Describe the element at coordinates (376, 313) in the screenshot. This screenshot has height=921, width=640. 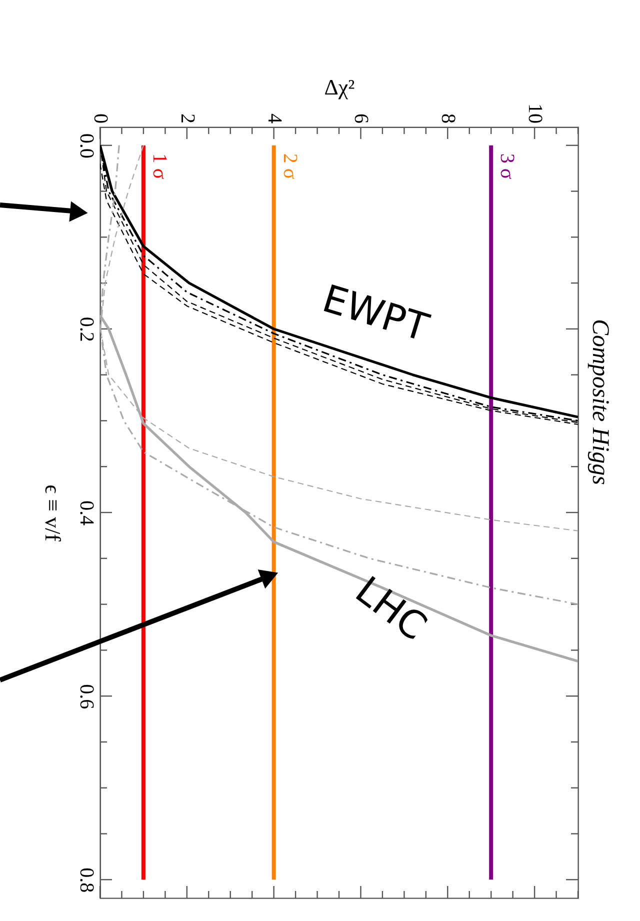
I see `annotation: EWPT` at that location.